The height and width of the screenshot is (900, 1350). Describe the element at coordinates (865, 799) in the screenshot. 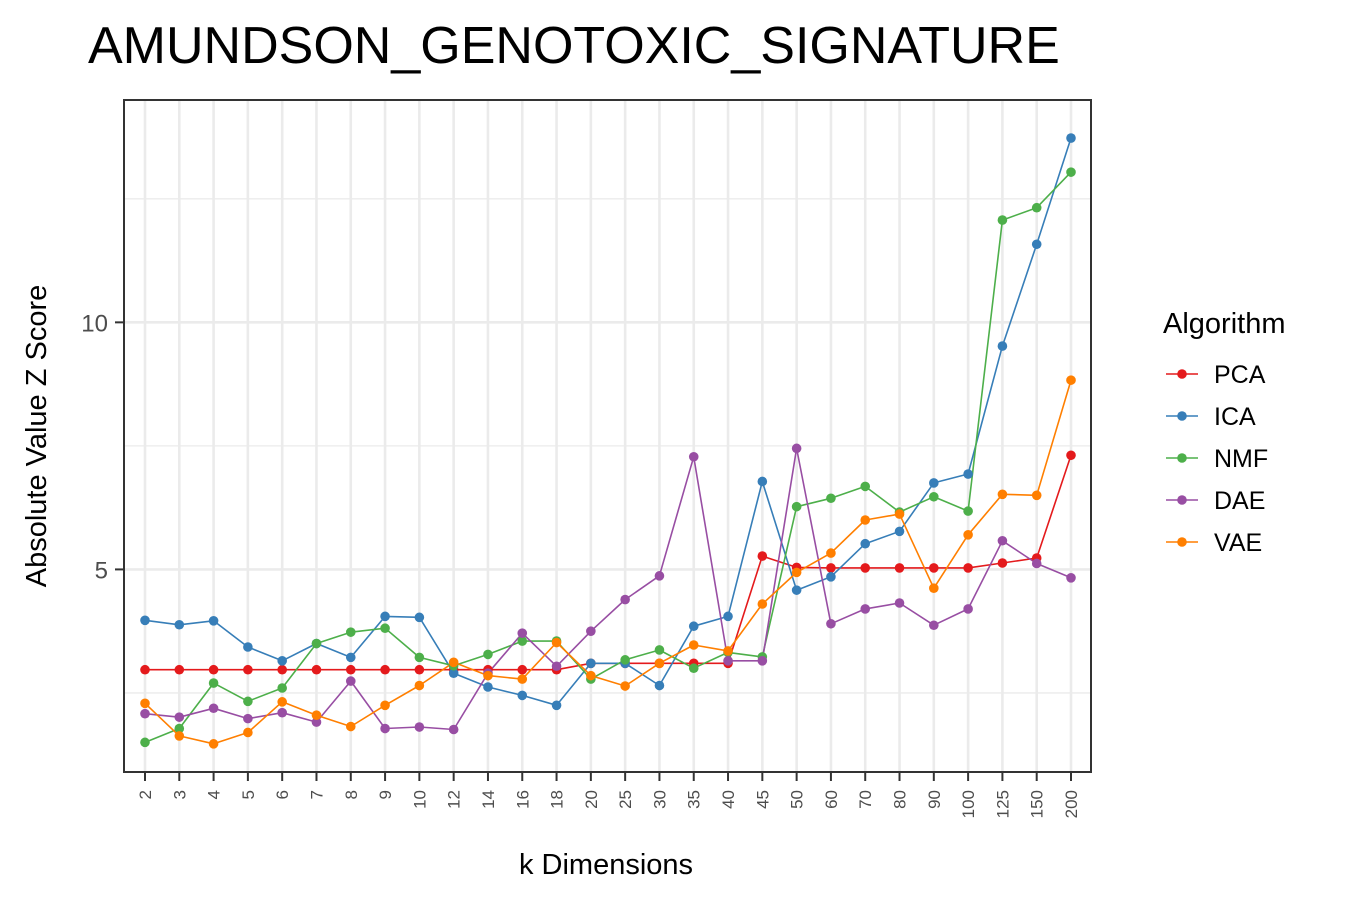

I see `x-tick-label: 70` at that location.